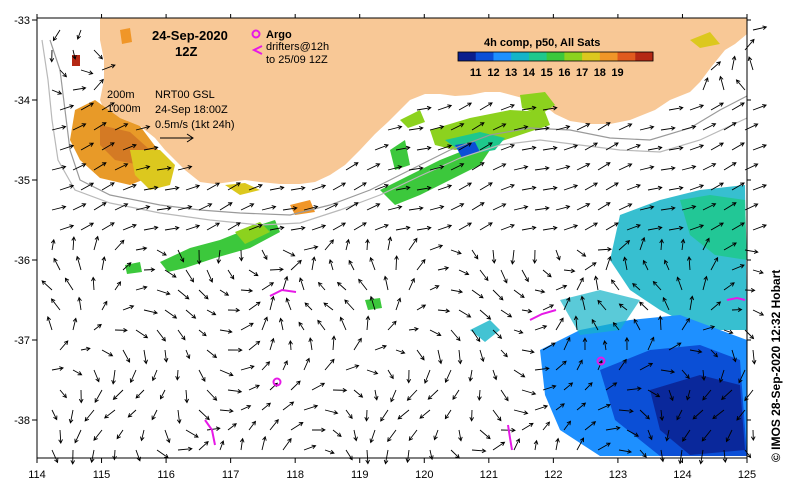  I want to click on x-tick-label: 115, so click(102, 475).